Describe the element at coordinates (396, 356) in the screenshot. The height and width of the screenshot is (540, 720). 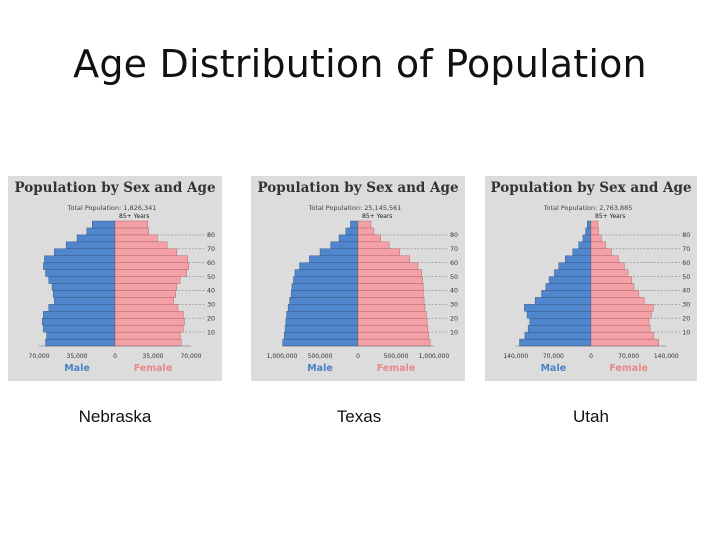
I see `x-tick-label: 500,000` at that location.